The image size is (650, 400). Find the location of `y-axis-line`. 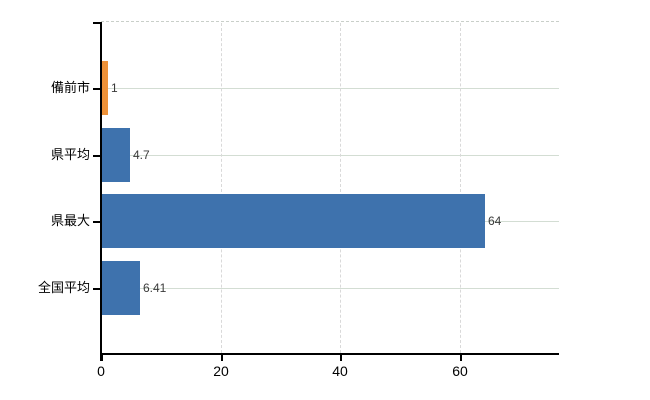

y-axis-line is located at coordinates (101, 191).